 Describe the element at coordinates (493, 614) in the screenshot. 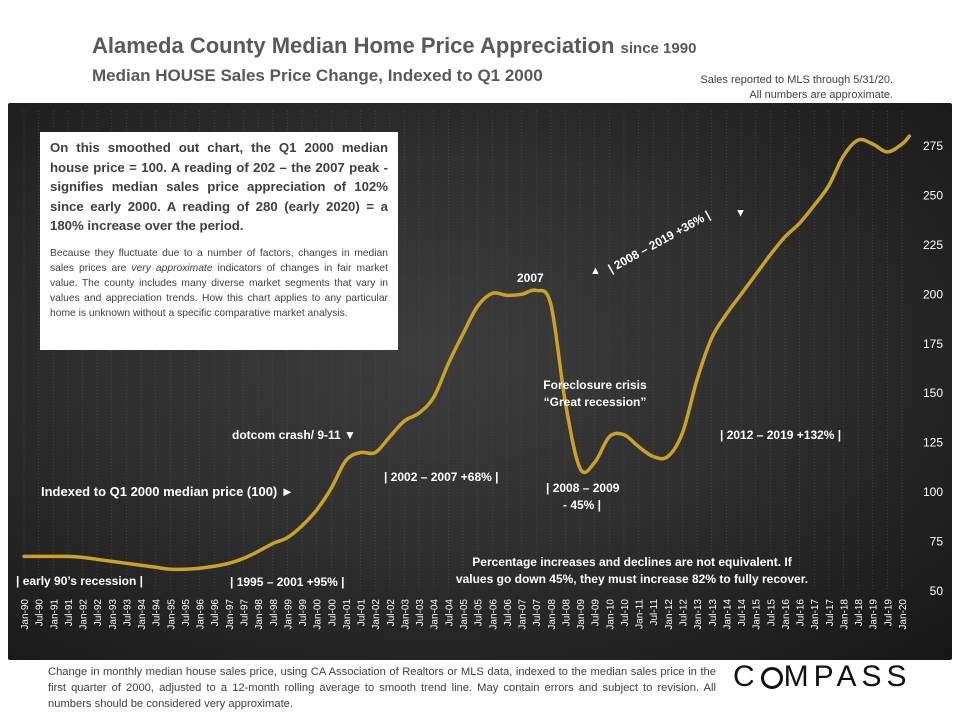

I see `x-tick-label: Jan-06` at that location.